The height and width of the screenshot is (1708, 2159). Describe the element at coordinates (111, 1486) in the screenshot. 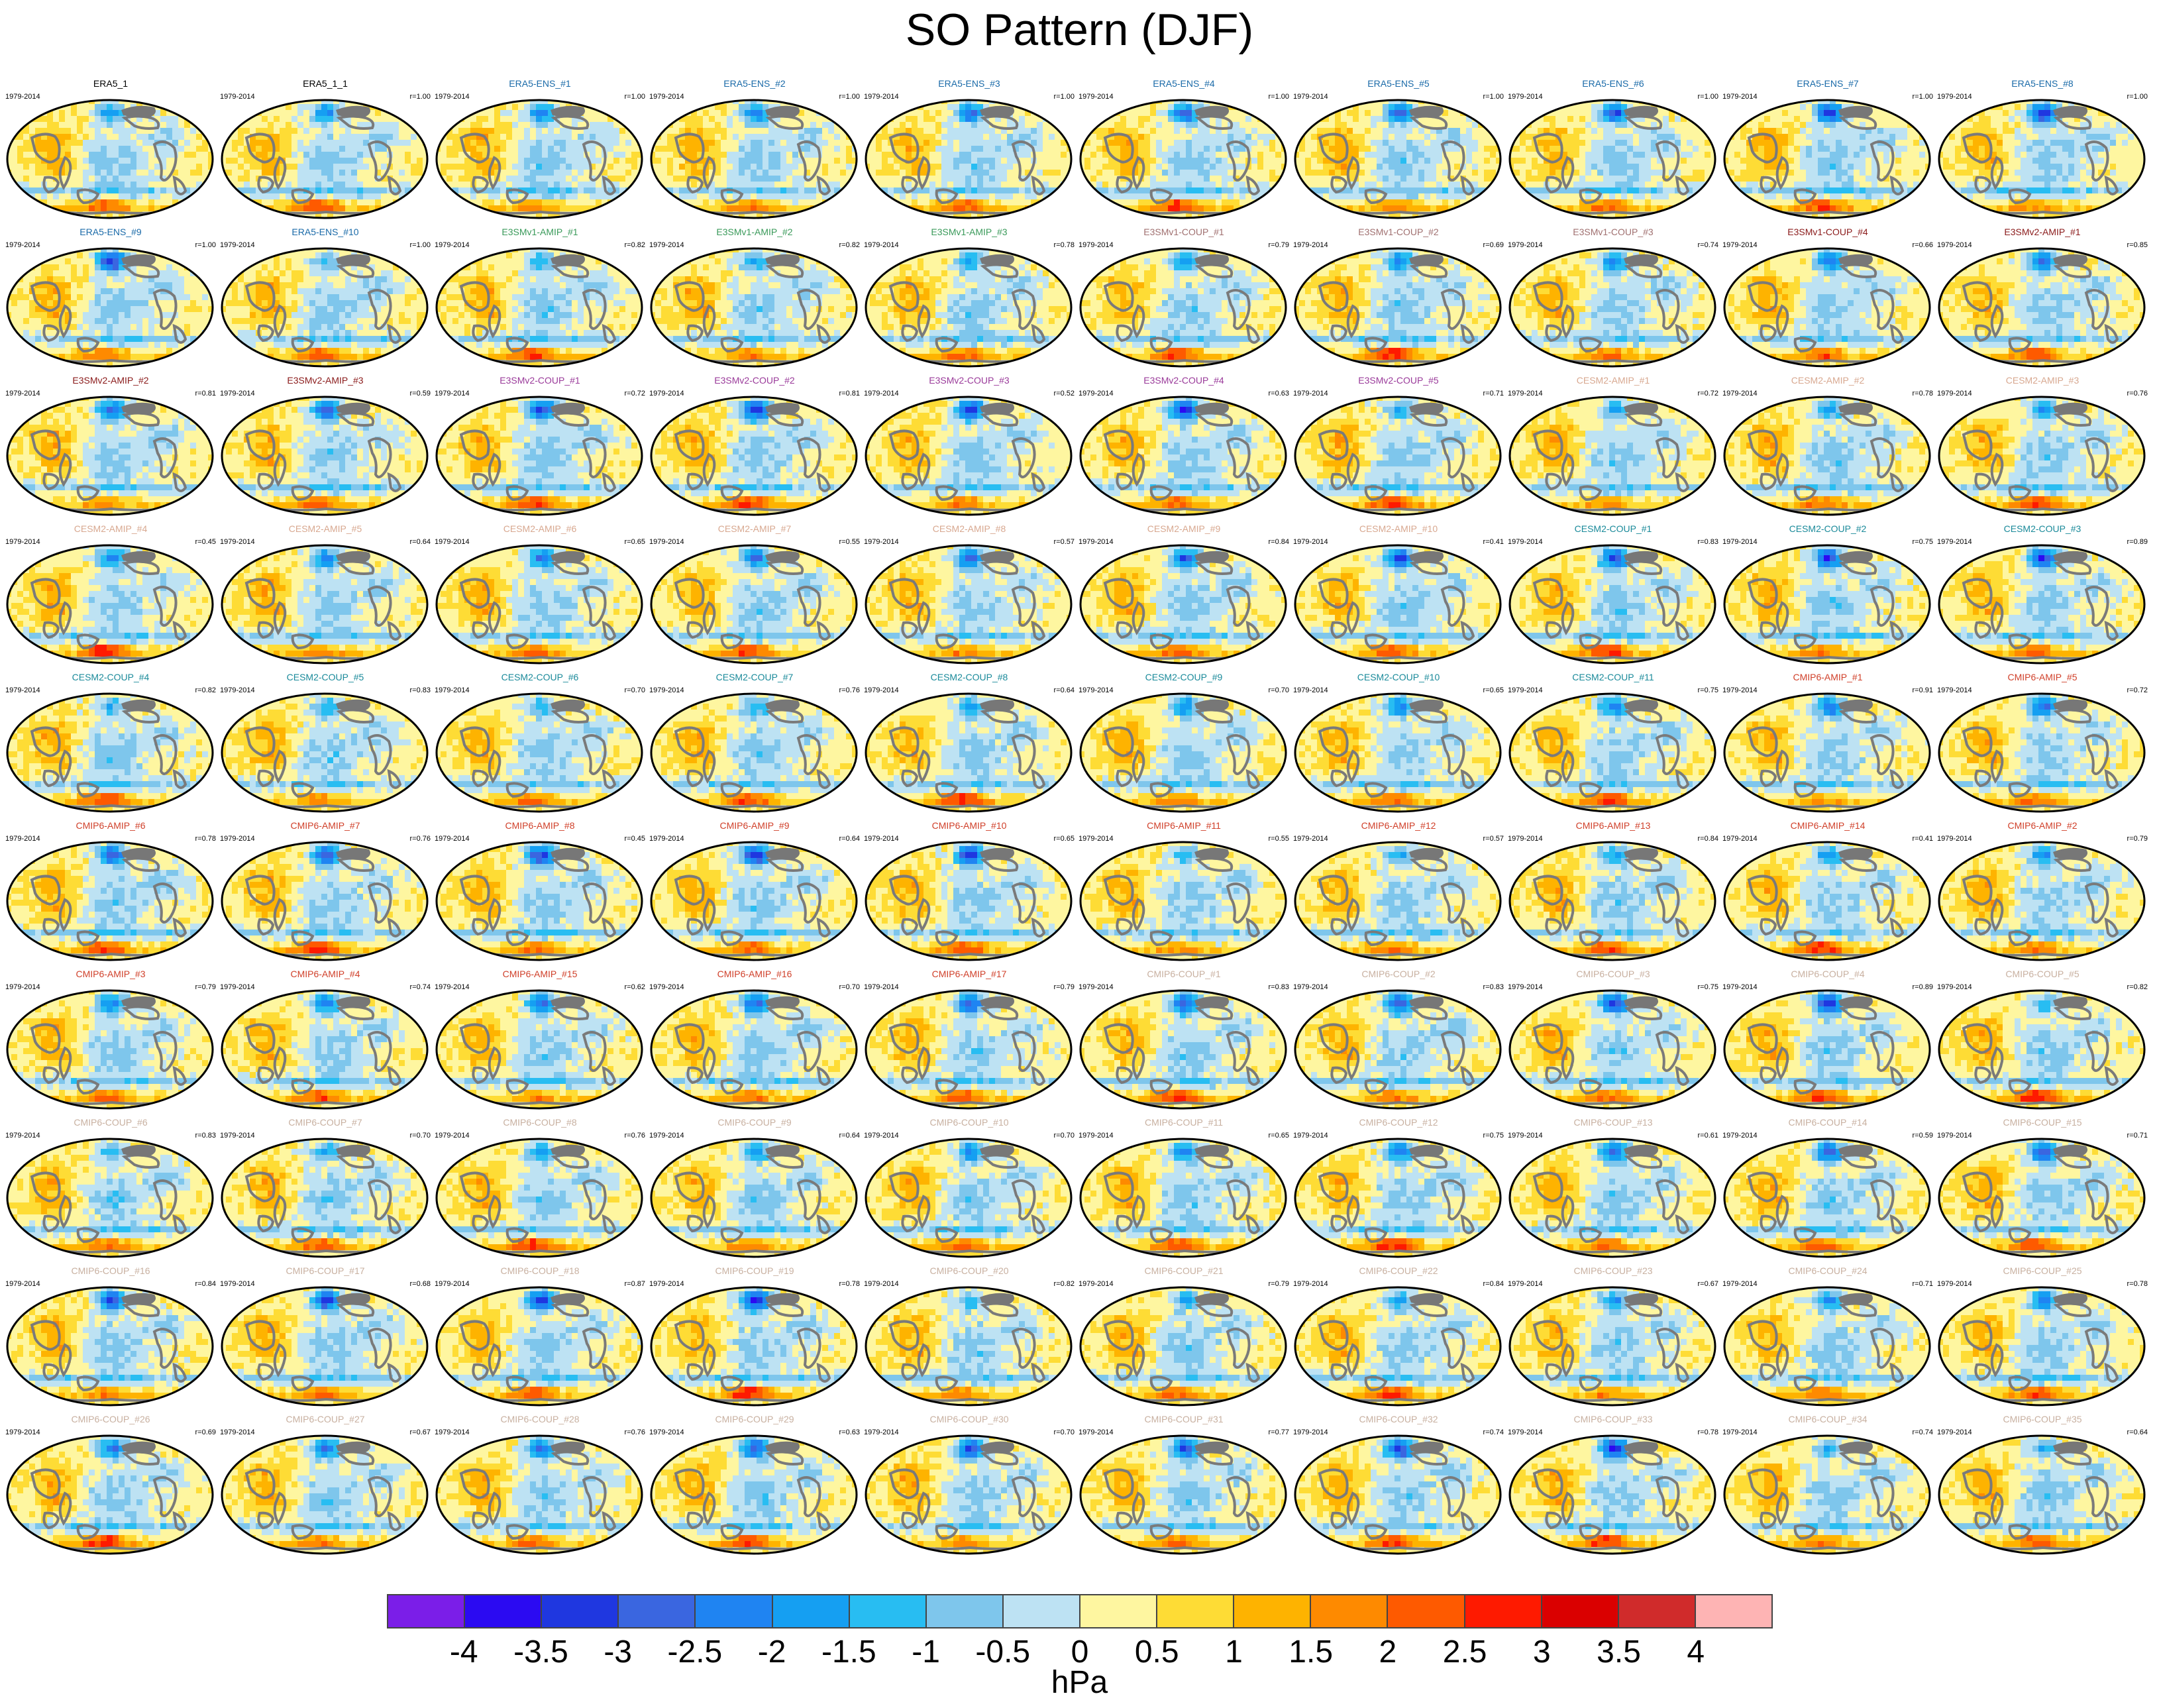

I see `map-panel: CMIP6-COUP_#26 1979-2014 r=0.69` at that location.